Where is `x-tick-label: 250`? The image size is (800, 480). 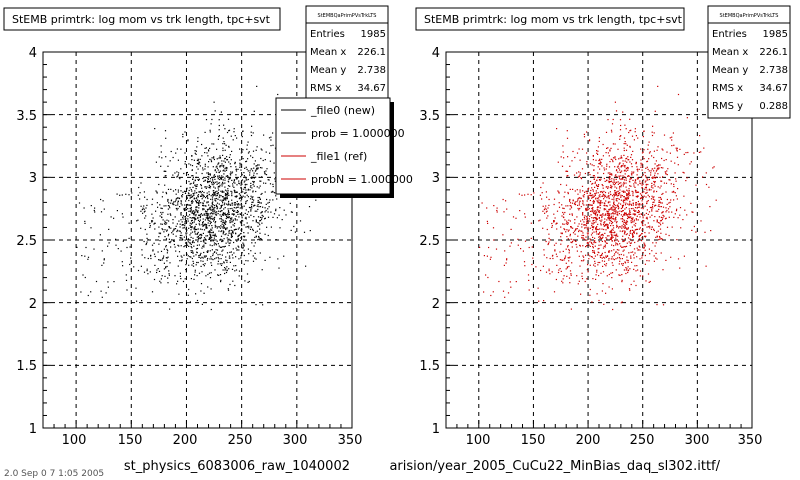
x-tick-label: 250 is located at coordinates (240, 440).